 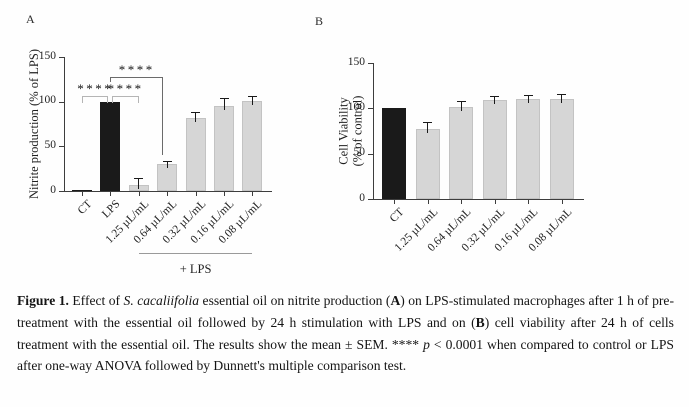 I want to click on caption-segment: Figure 1., so click(x=43, y=300).